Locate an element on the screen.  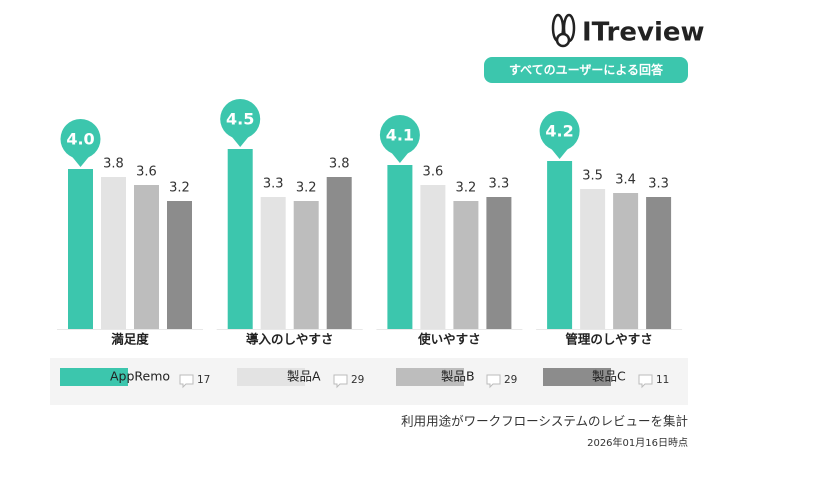
value-label: 4.5 is located at coordinates (240, 119).